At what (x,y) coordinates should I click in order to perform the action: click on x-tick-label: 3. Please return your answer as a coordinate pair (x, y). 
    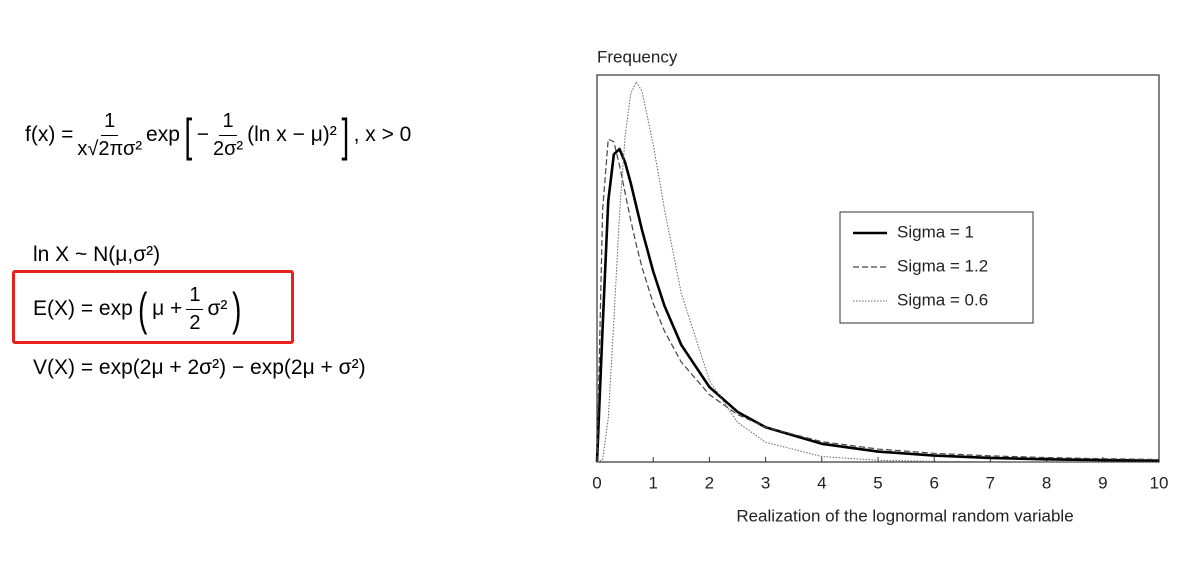
    Looking at the image, I should click on (765, 482).